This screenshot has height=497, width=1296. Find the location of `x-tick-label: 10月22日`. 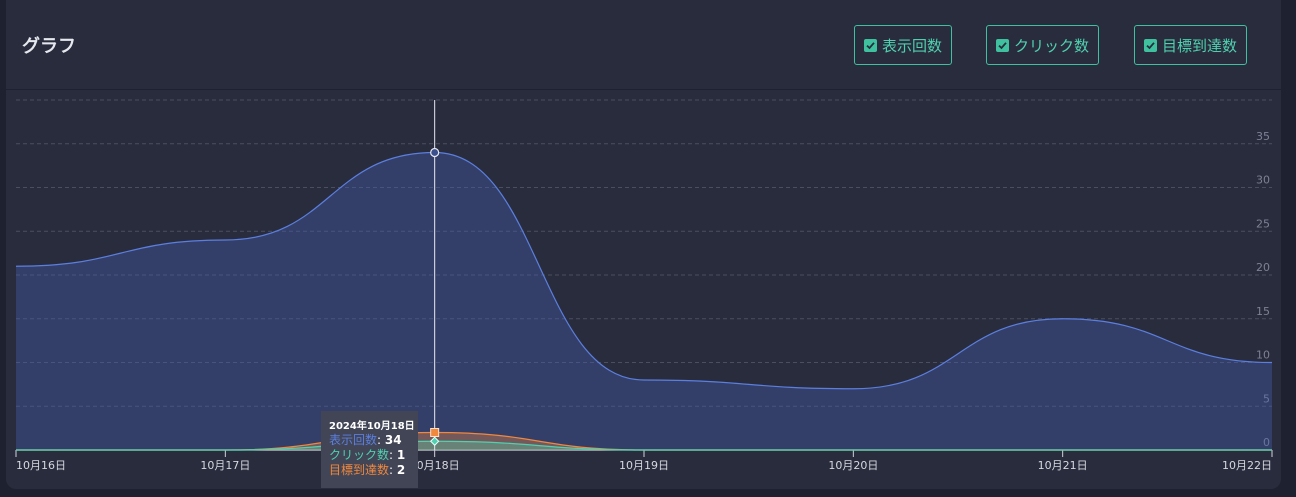

x-tick-label: 10月22日 is located at coordinates (1247, 465).